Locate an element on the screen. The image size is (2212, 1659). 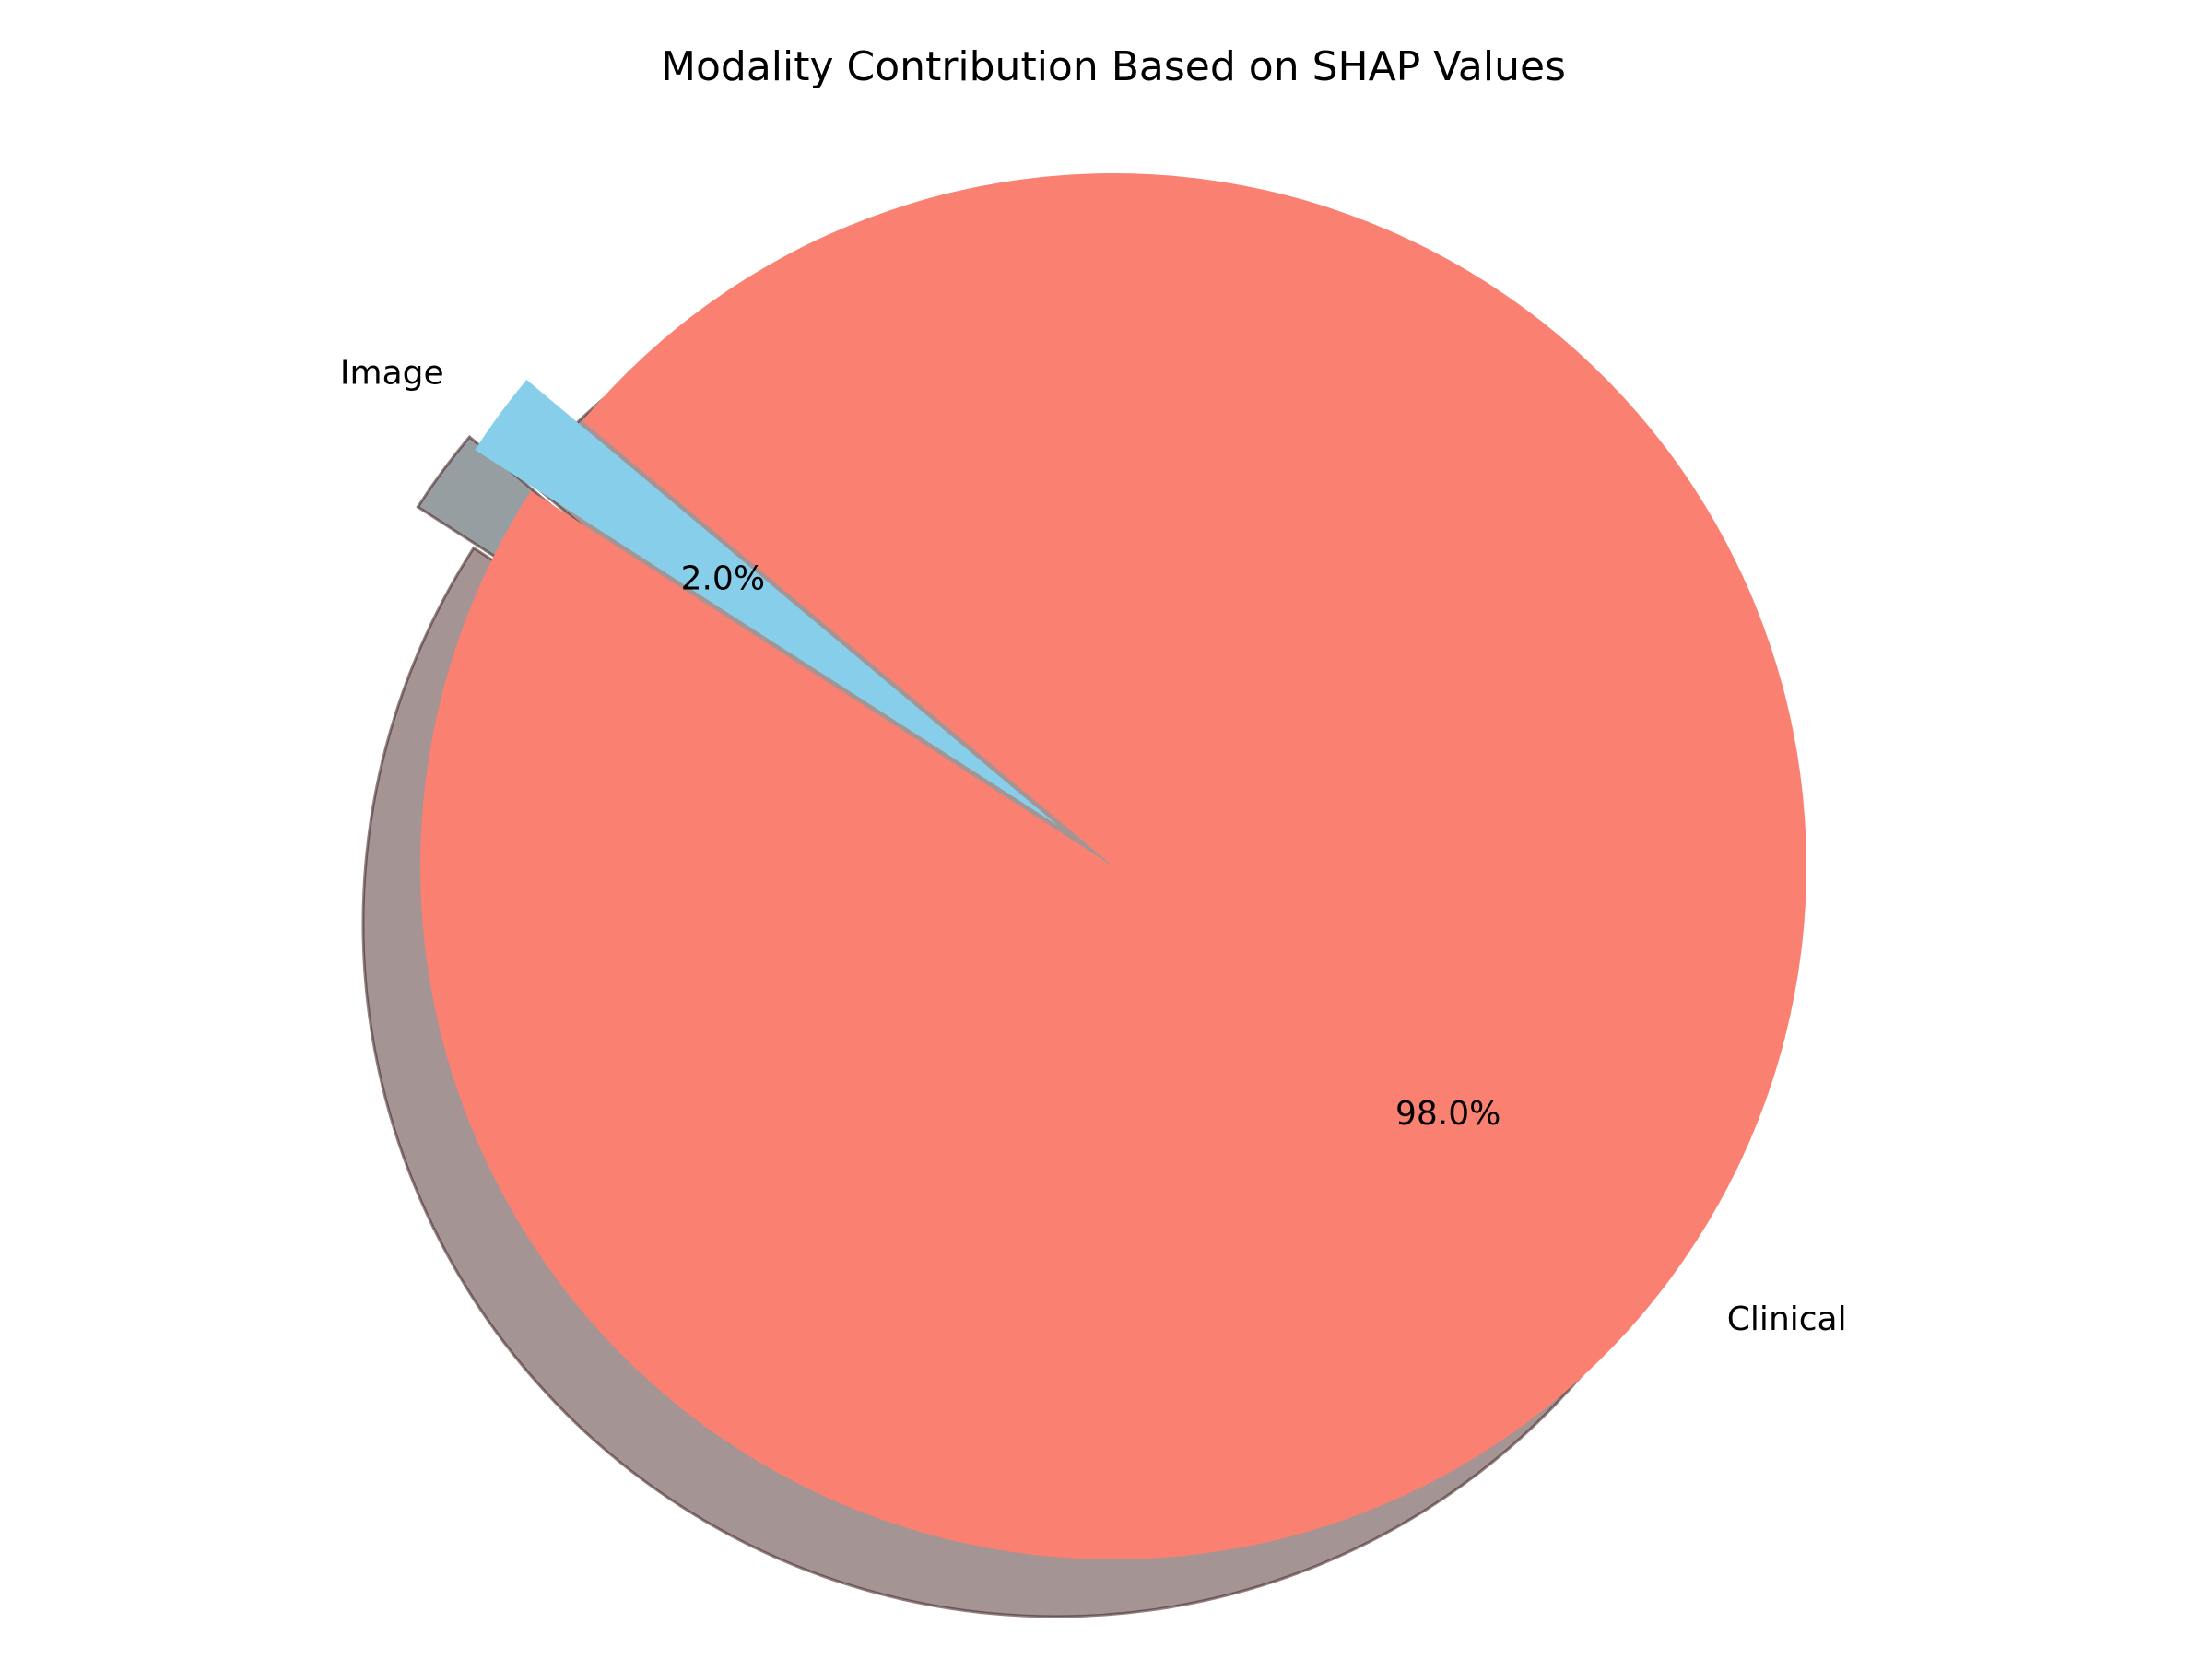
percent-label-image: 2.0% is located at coordinates (723, 579).